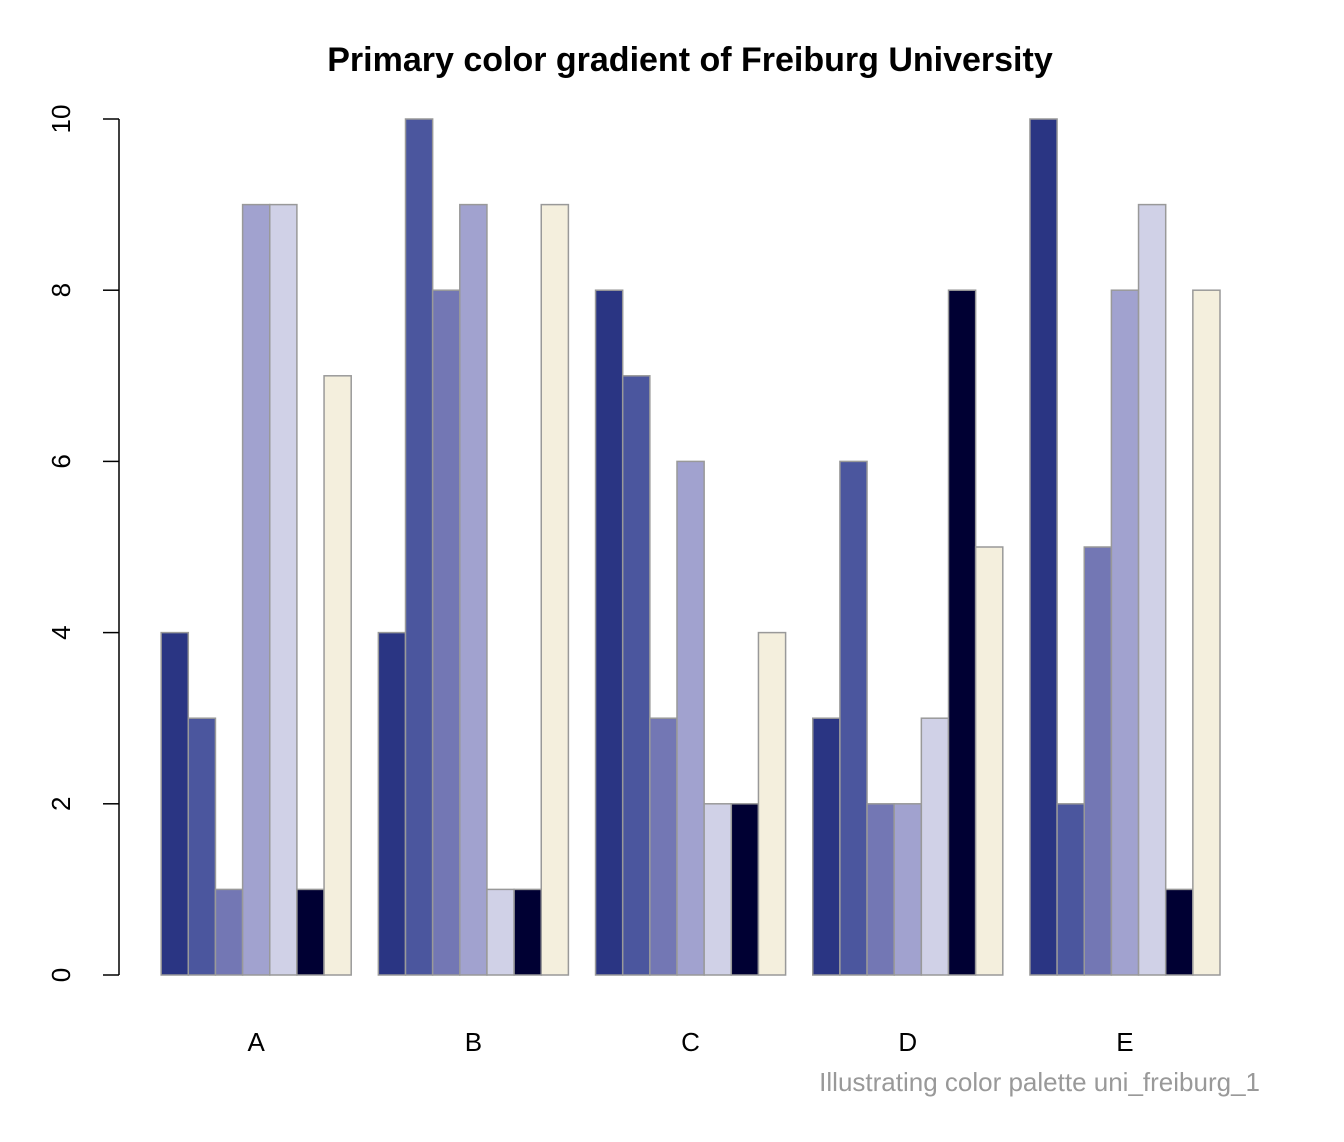 The height and width of the screenshot is (1142, 1344). Describe the element at coordinates (690, 1042) in the screenshot. I see `x-tick-label: C` at that location.